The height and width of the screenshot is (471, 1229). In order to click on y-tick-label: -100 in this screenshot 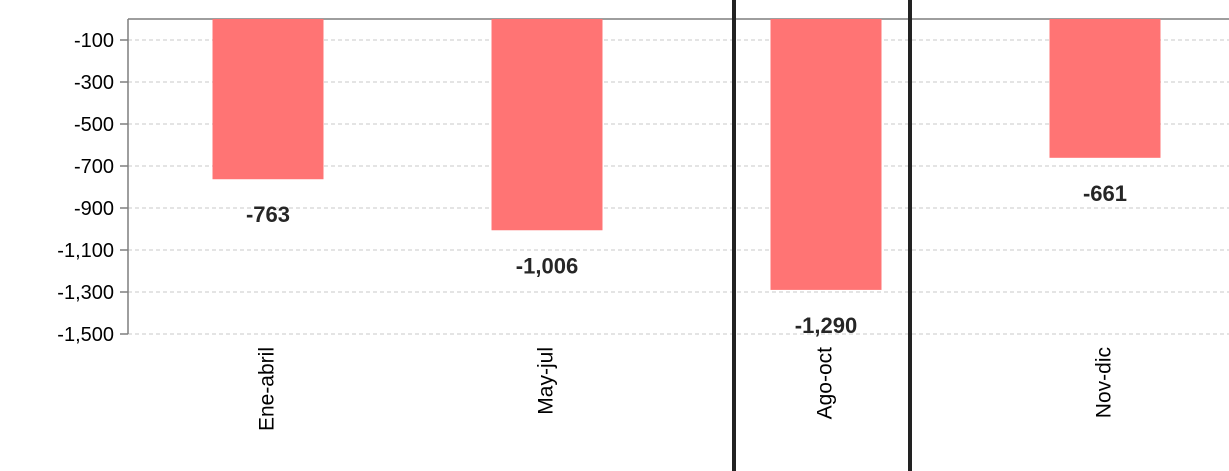, I will do `click(94, 41)`.